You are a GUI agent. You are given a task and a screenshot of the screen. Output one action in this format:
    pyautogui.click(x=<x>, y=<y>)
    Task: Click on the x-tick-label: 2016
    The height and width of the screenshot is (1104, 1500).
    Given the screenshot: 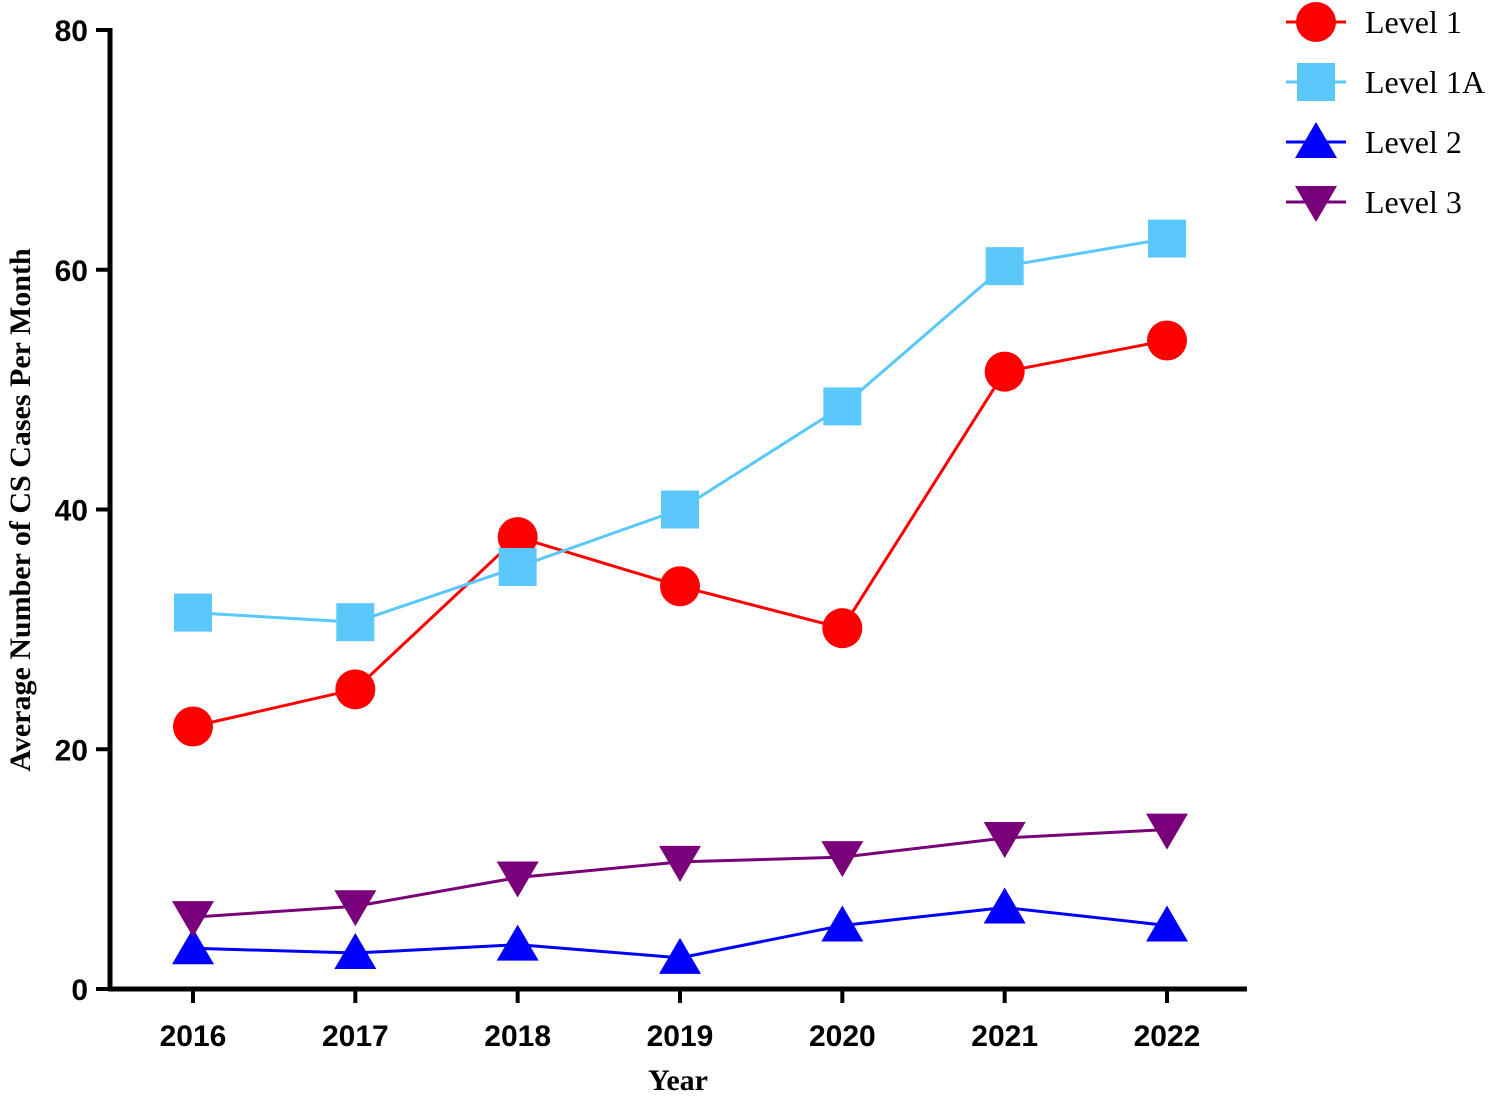 What is the action you would take?
    pyautogui.click(x=193, y=1036)
    